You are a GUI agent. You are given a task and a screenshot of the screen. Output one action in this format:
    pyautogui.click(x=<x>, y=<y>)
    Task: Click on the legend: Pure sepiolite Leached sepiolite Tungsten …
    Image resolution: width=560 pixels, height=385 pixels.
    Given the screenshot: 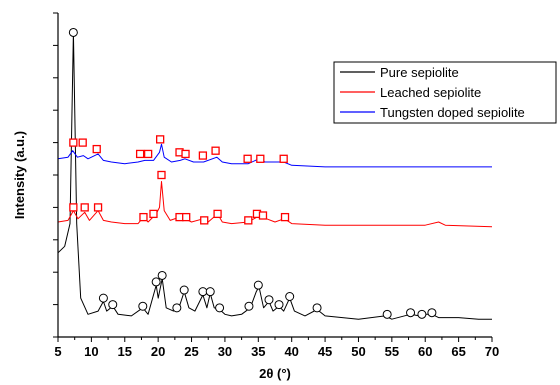 What is the action you would take?
    pyautogui.click(x=445, y=92)
    